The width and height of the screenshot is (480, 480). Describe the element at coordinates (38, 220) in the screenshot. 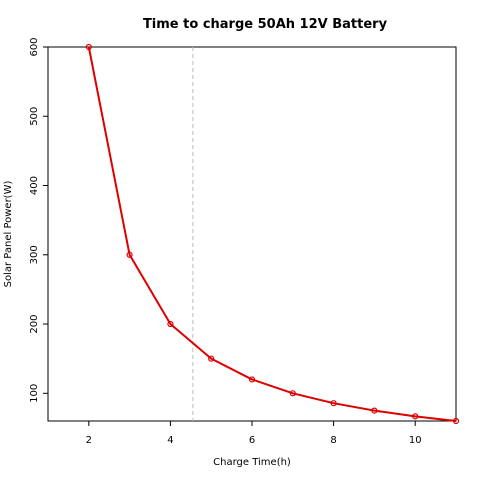

I see `y-axis: 100 200 300 400 500 600` at that location.